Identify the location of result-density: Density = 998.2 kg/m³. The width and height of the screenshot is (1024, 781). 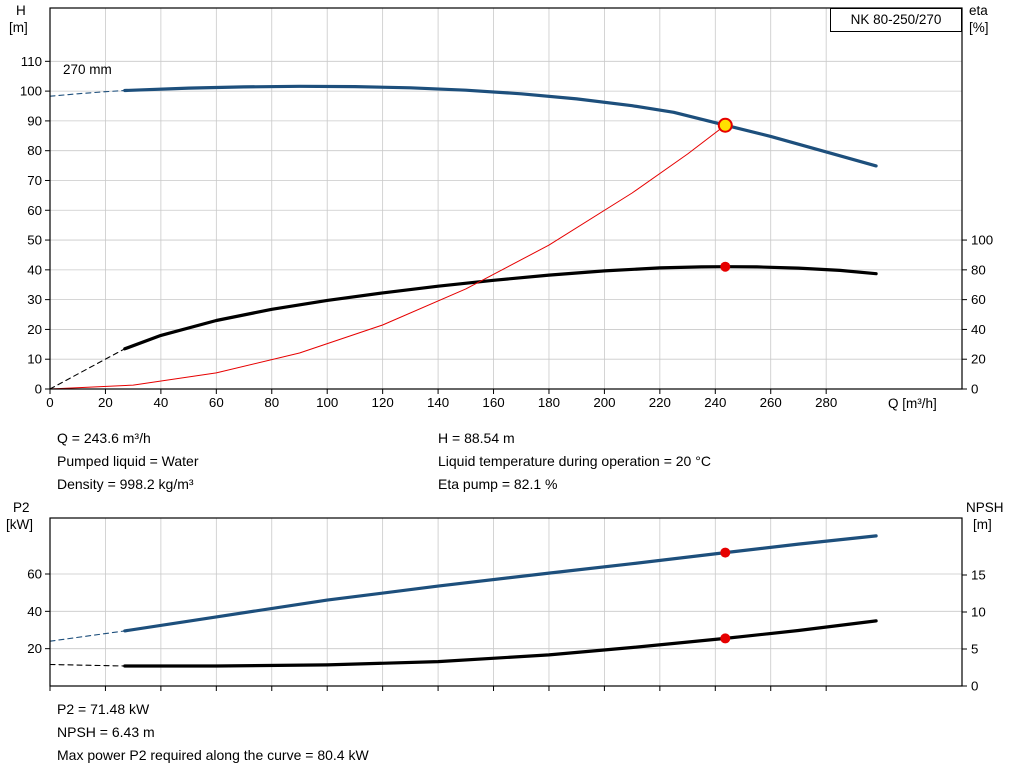
(125, 484).